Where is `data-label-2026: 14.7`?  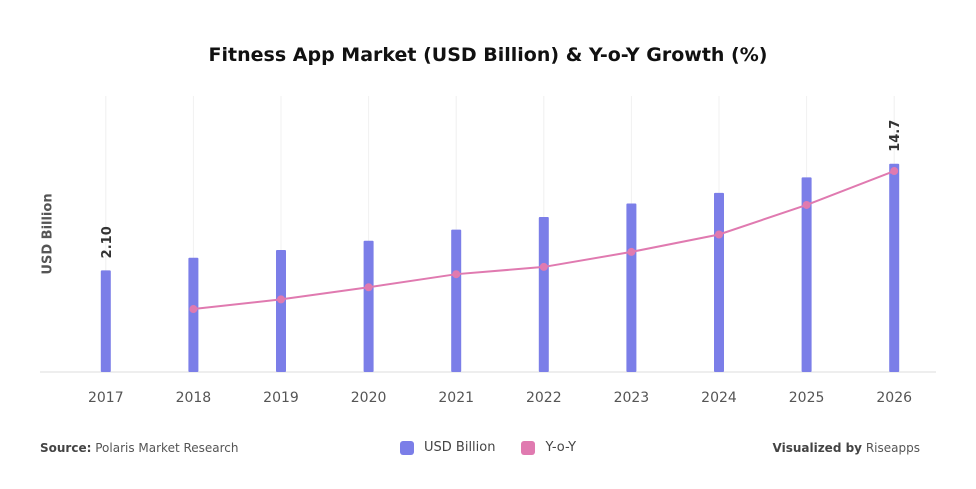
data-label-2026: 14.7 is located at coordinates (895, 136).